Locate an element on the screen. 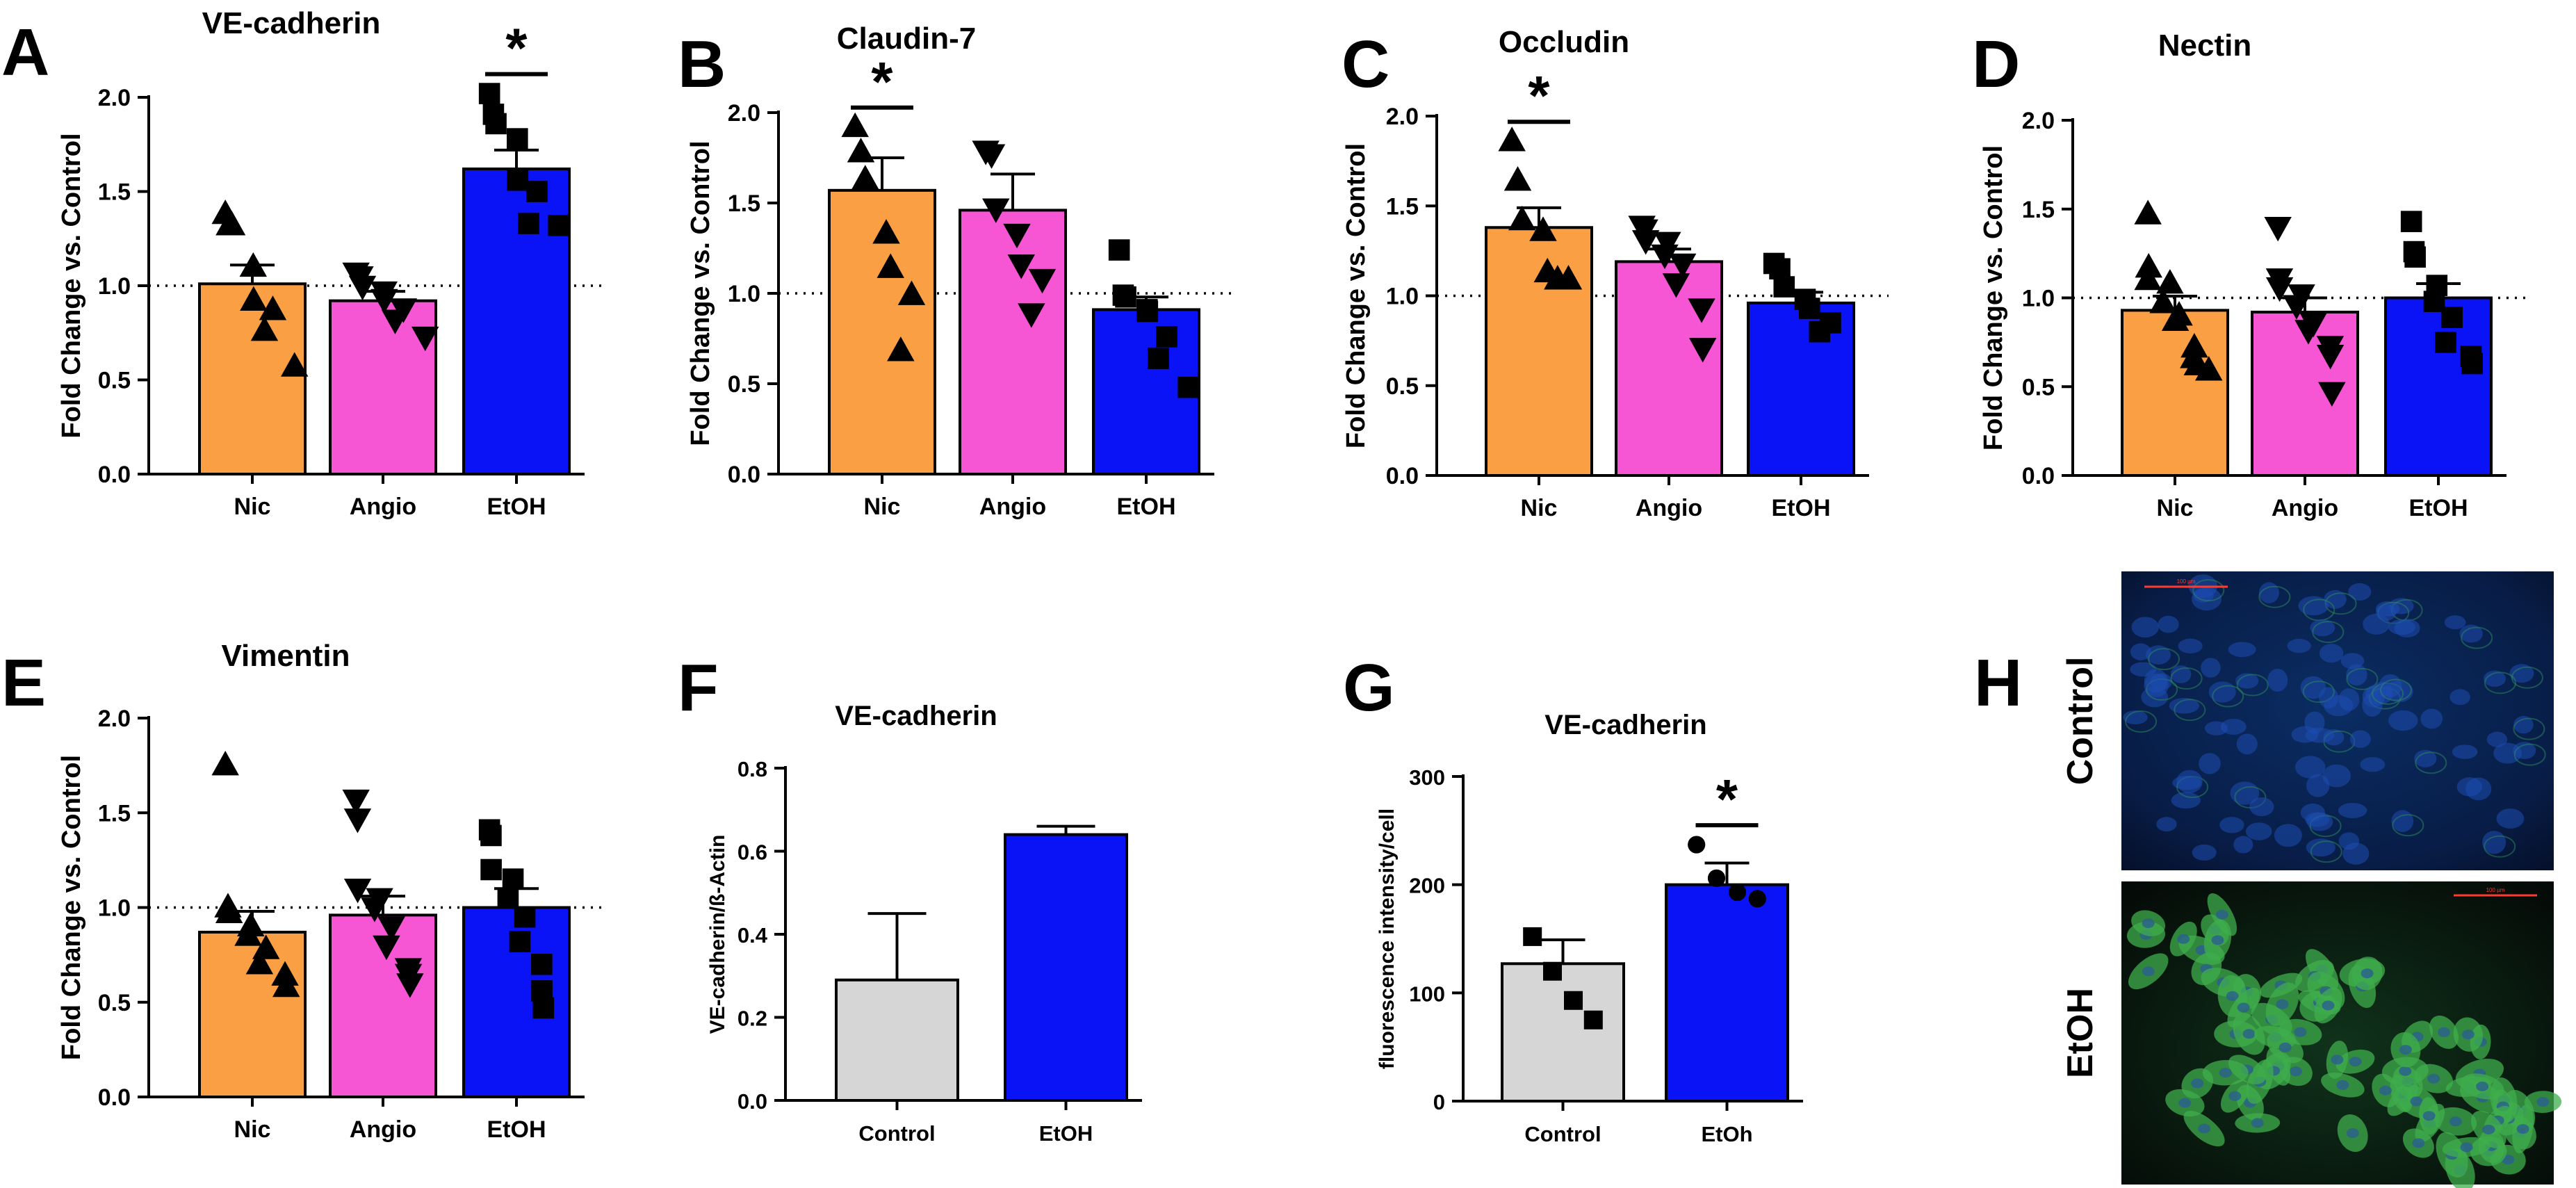  bar-nic is located at coordinates (1539, 351).